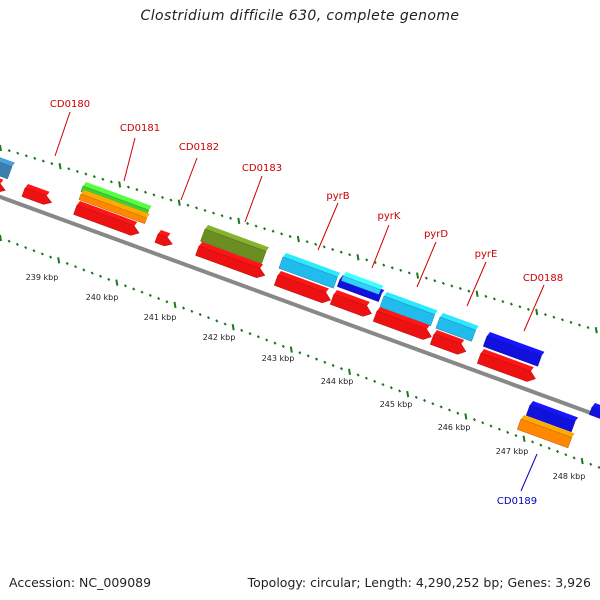 Image resolution: width=600 pixels, height=600 pixels. I want to click on feature-pyrb-cds-top, so click(303, 282).